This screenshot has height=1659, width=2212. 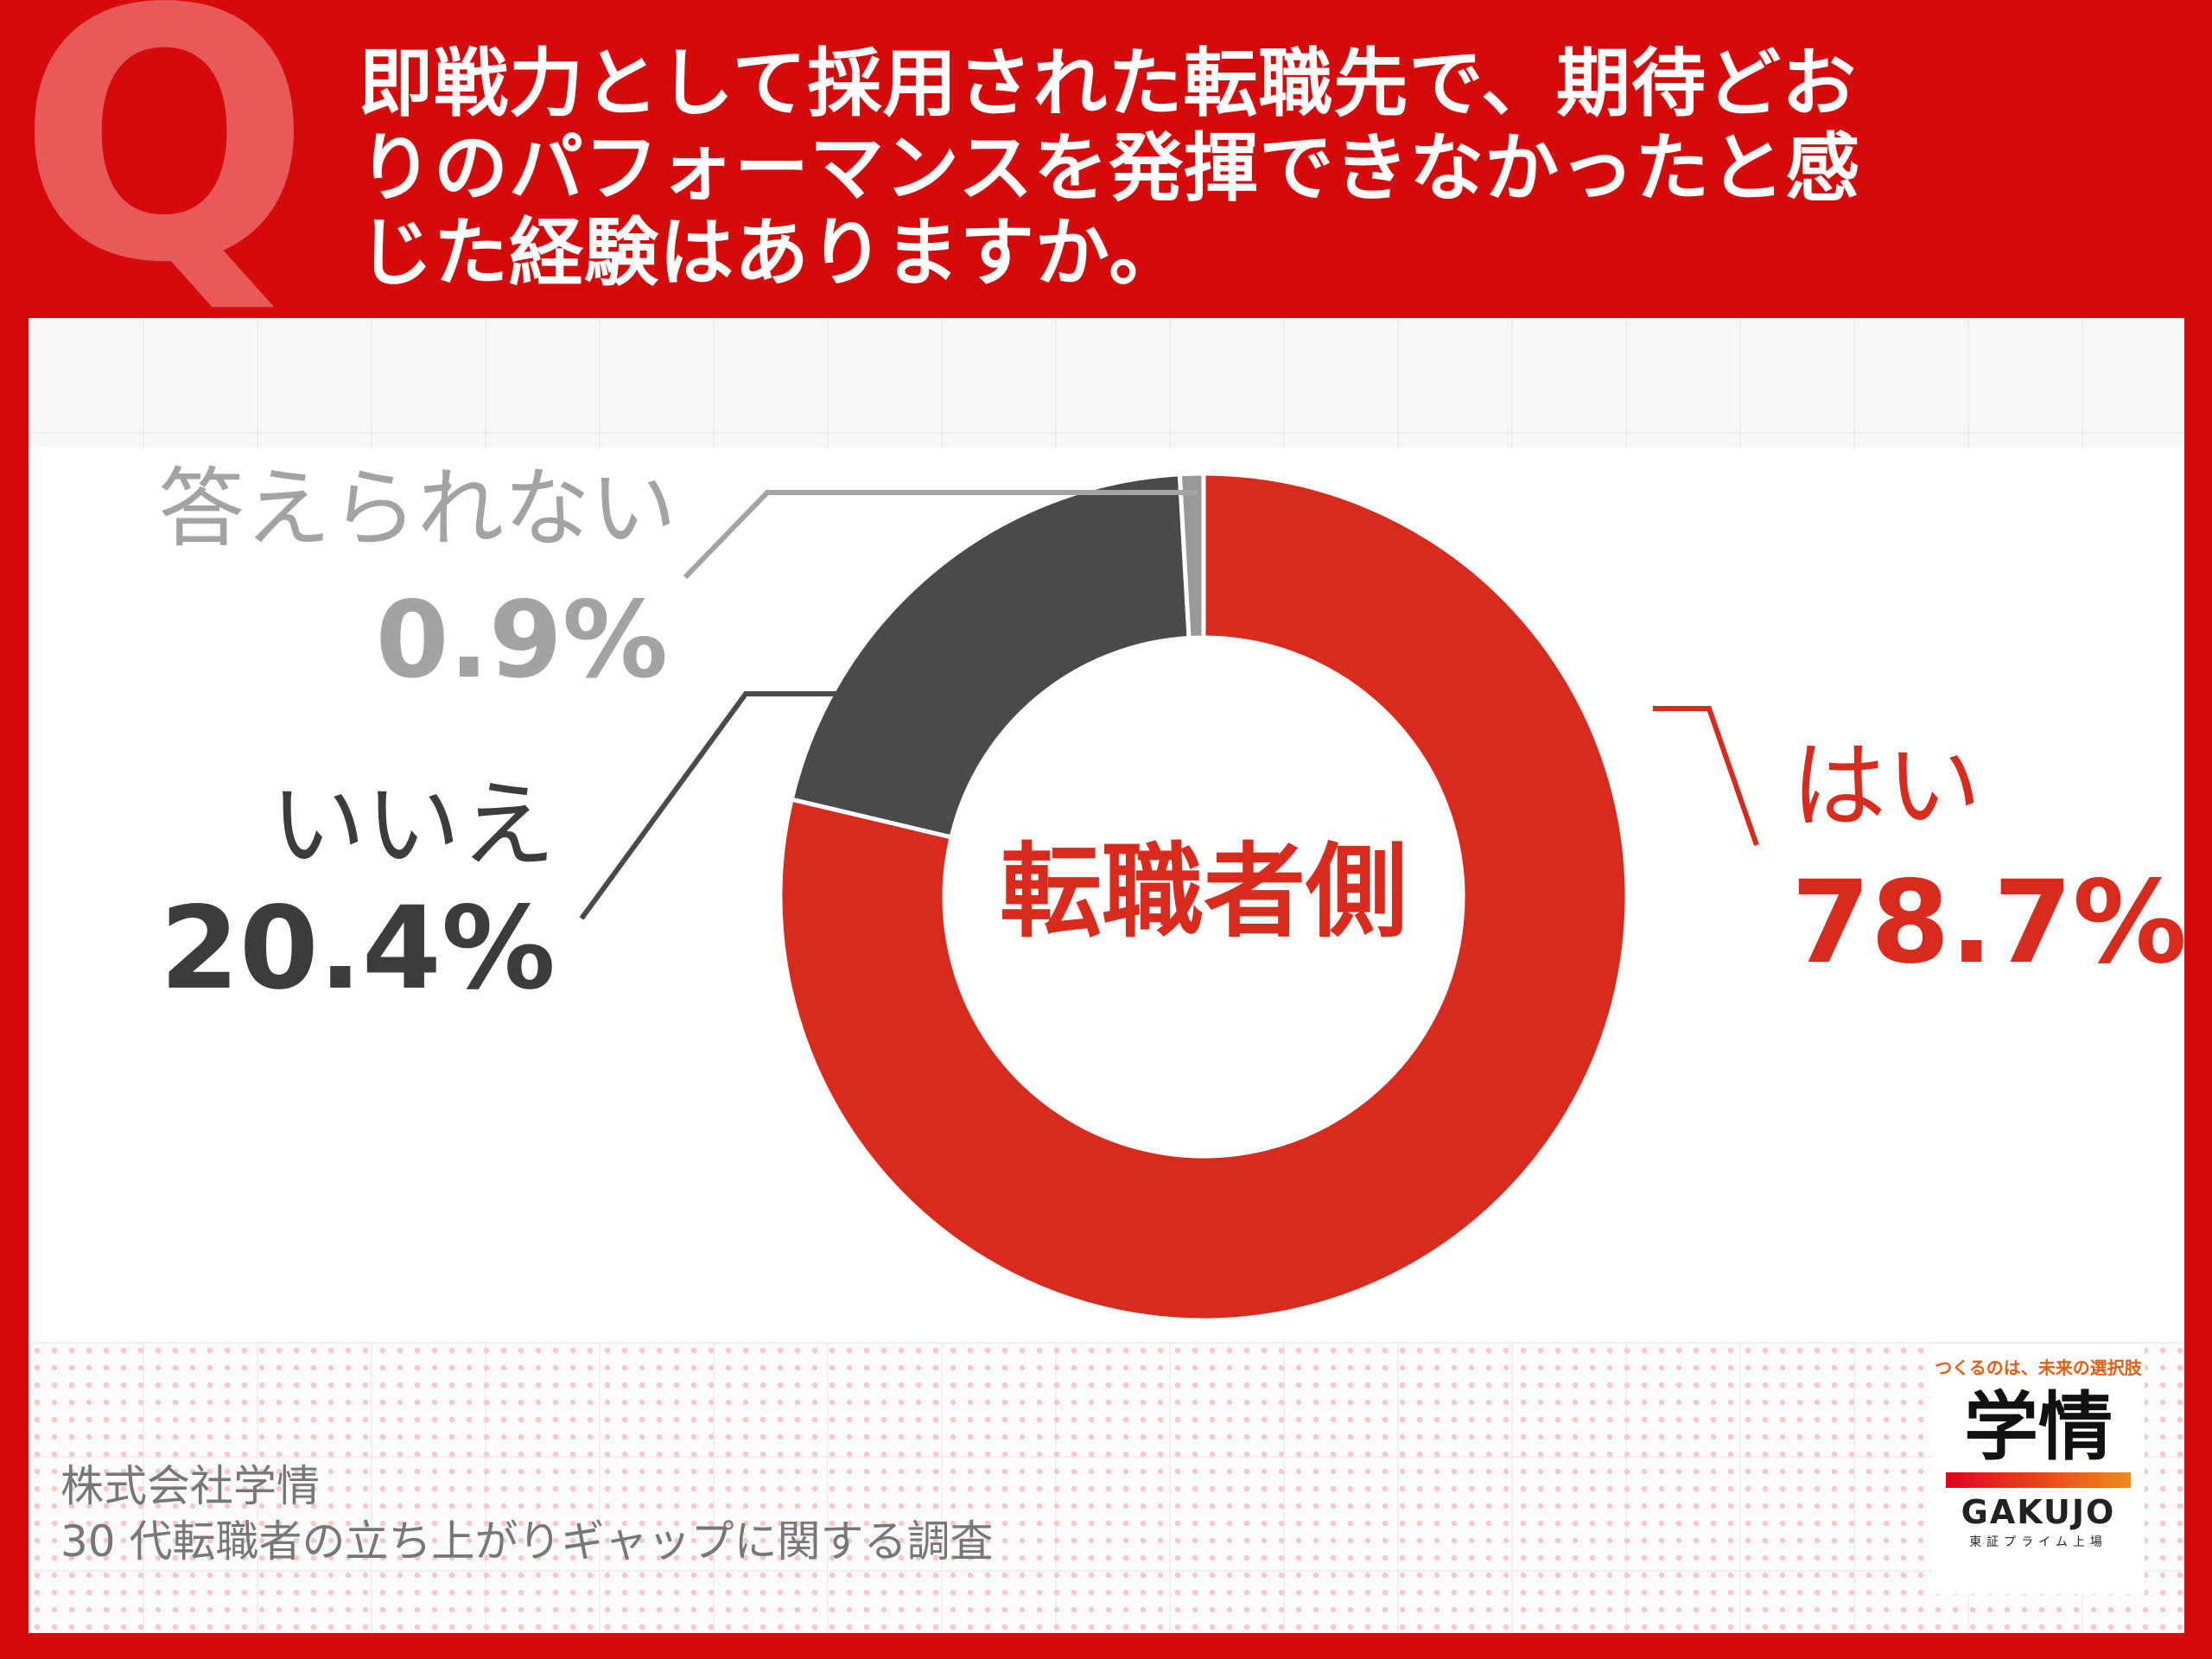 I want to click on logo-tagline: つくるのは、未来の選択肢, so click(x=2038, y=1367).